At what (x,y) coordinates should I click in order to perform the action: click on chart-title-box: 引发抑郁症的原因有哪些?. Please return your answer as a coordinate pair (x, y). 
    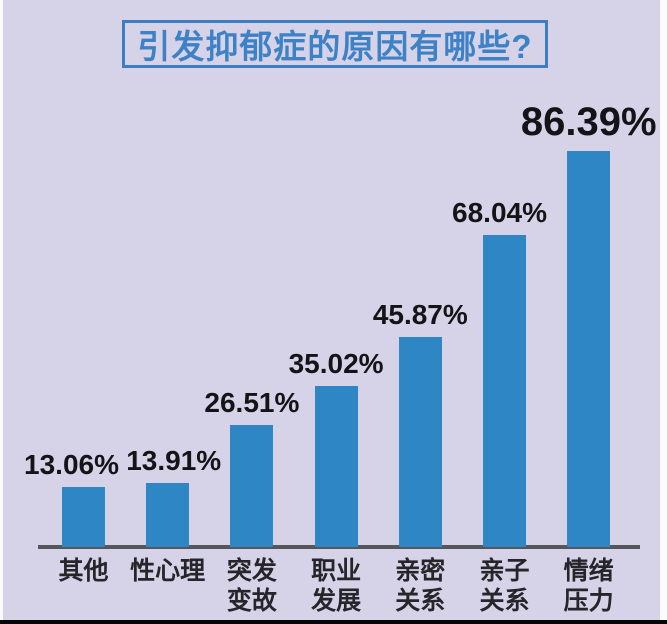
    Looking at the image, I should click on (335, 44).